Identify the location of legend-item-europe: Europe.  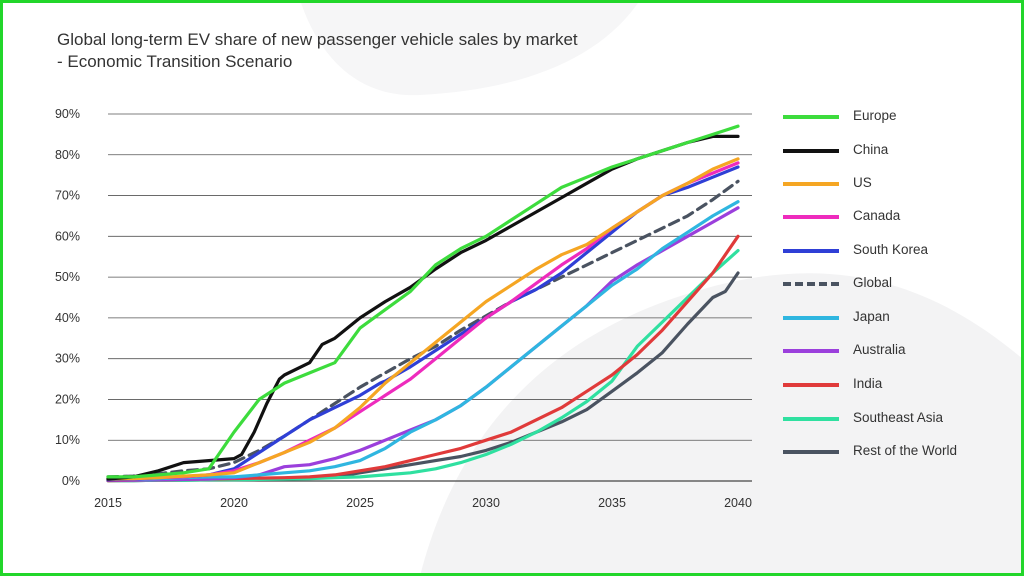
(893, 116).